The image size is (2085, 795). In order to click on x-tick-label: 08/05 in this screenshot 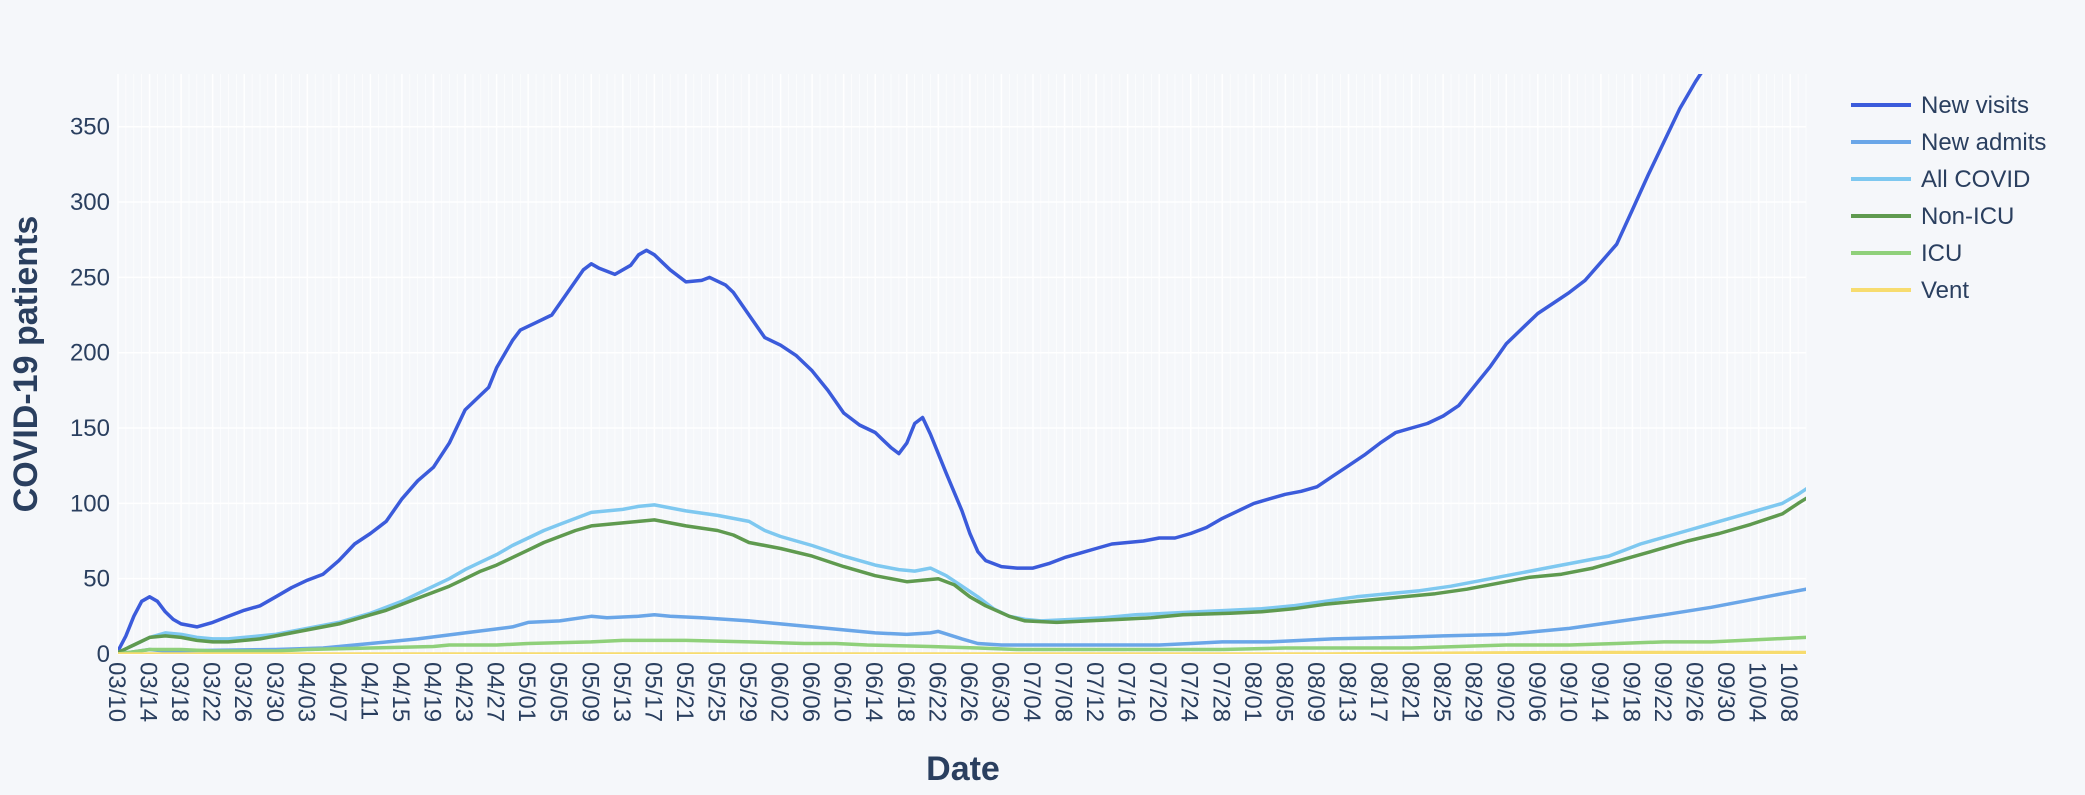, I will do `click(1283, 692)`.